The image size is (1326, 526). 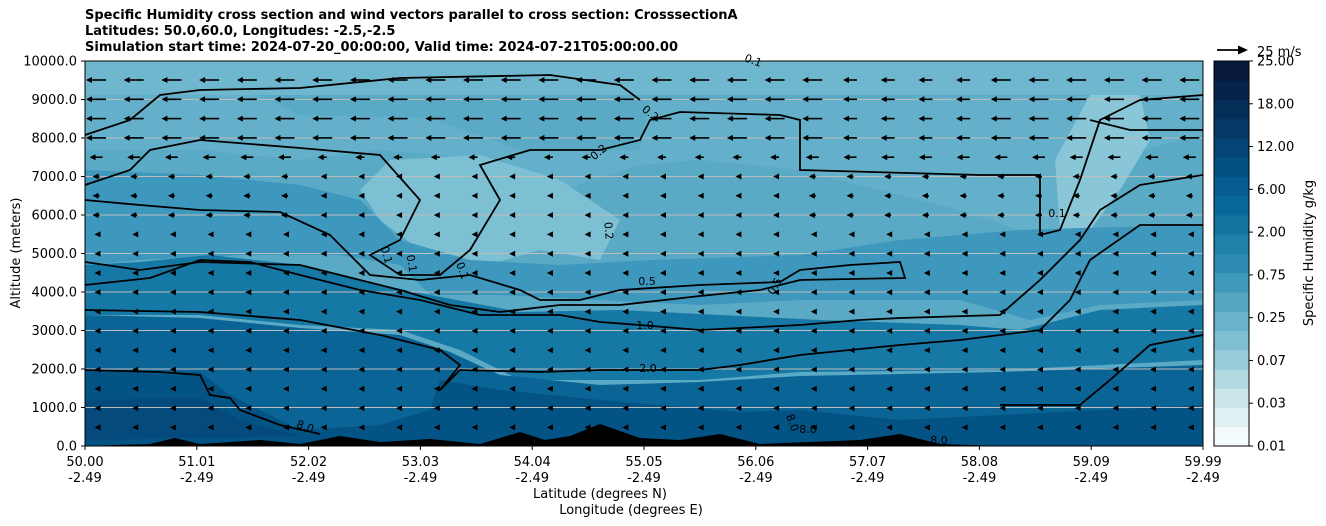 I want to click on reference-vector-key: 25 m/s, so click(x=1259, y=52).